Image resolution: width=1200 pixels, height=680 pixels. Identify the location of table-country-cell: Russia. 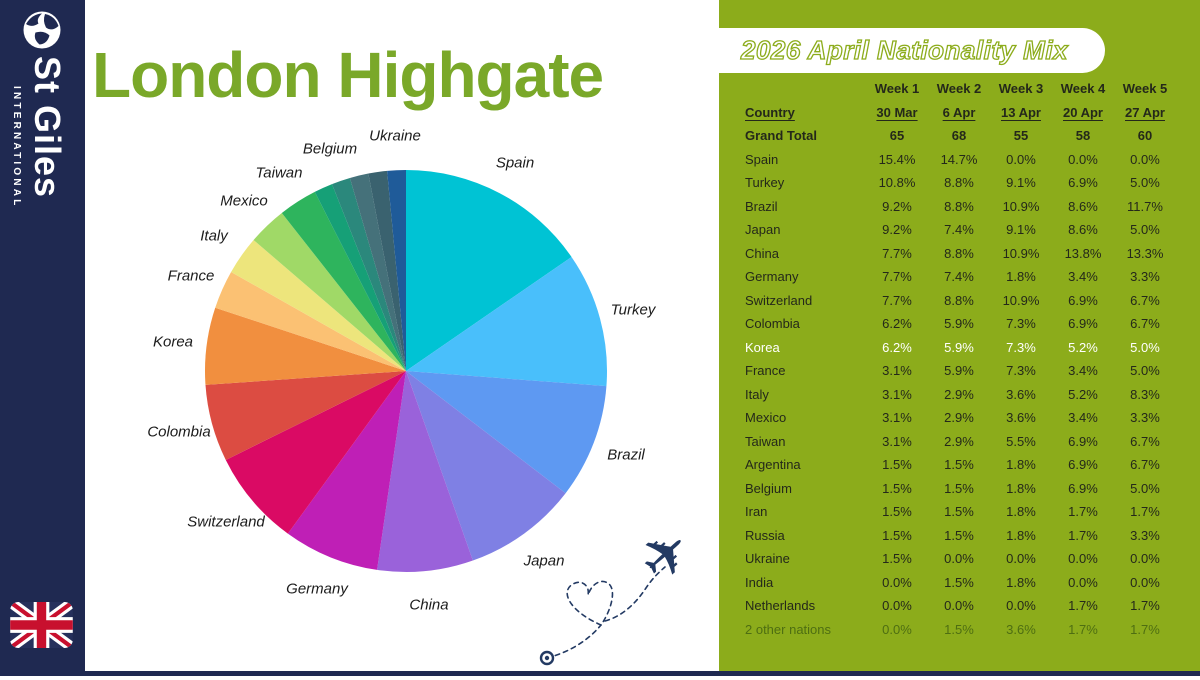
(765, 535).